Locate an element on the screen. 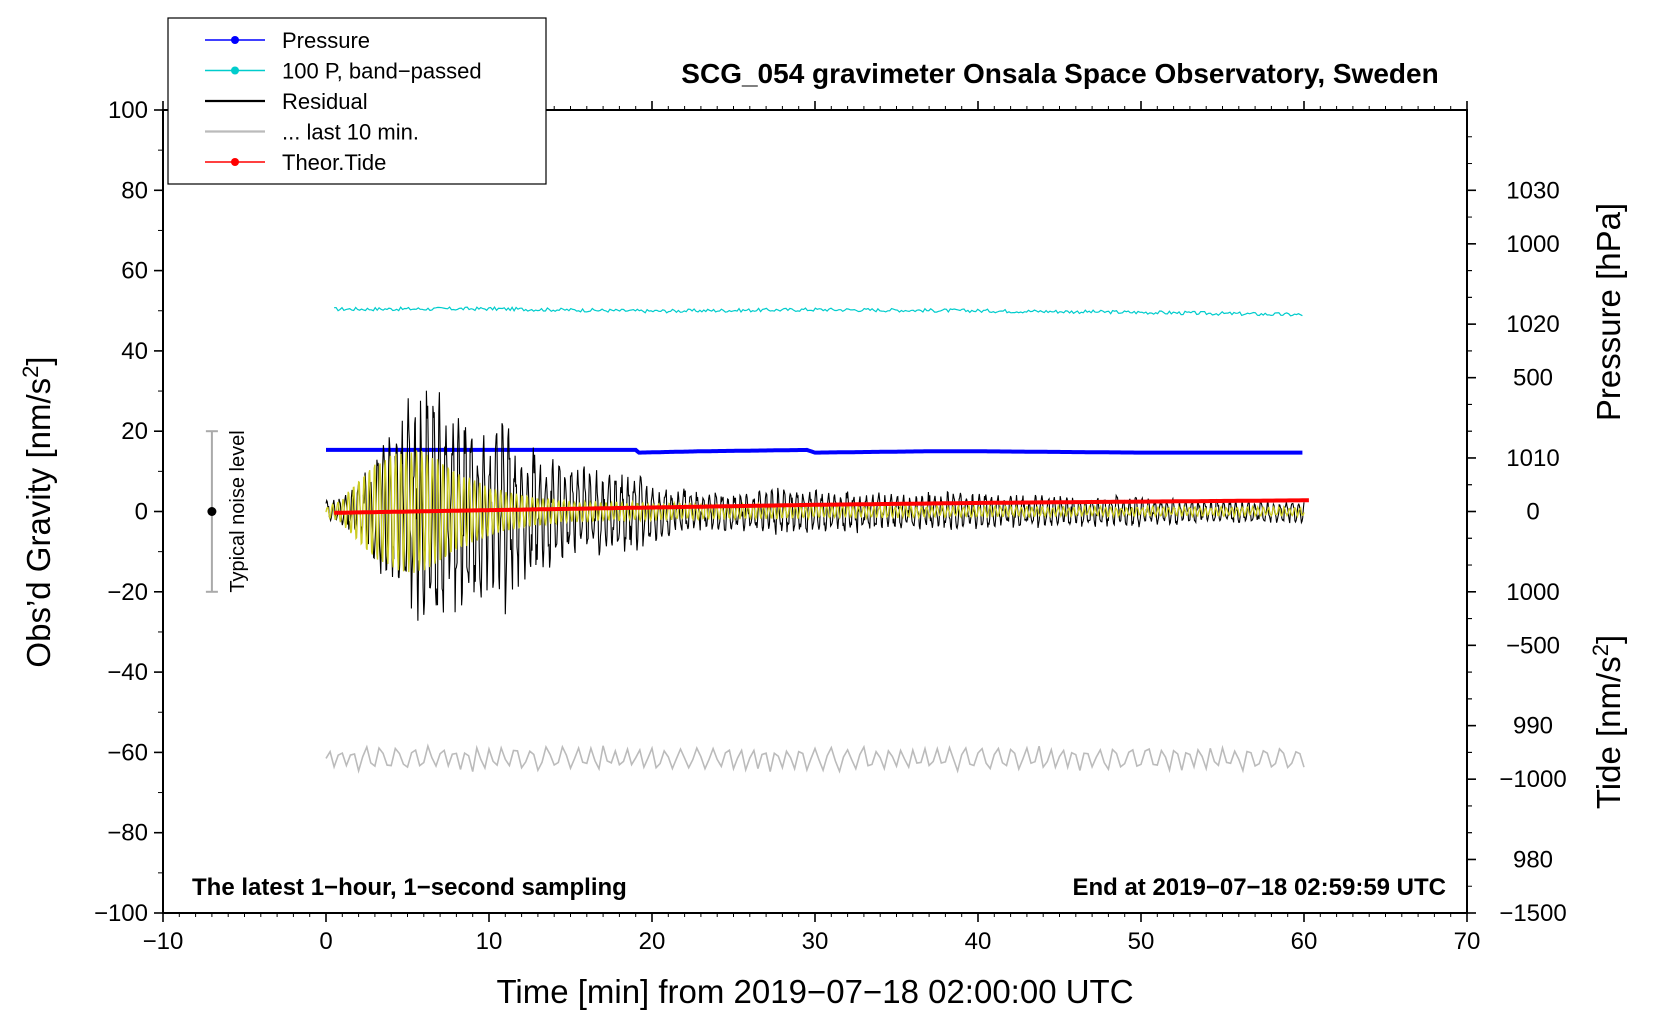 The image size is (1660, 1020). legend-entry: Theor.Tide is located at coordinates (295, 162).